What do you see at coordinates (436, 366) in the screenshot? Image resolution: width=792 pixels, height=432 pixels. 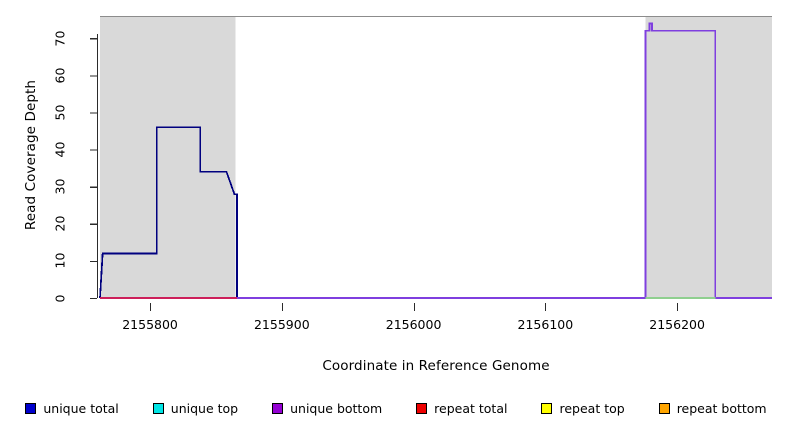 I see `x-axis-title: Coordinate in Reference Genome` at bounding box center [436, 366].